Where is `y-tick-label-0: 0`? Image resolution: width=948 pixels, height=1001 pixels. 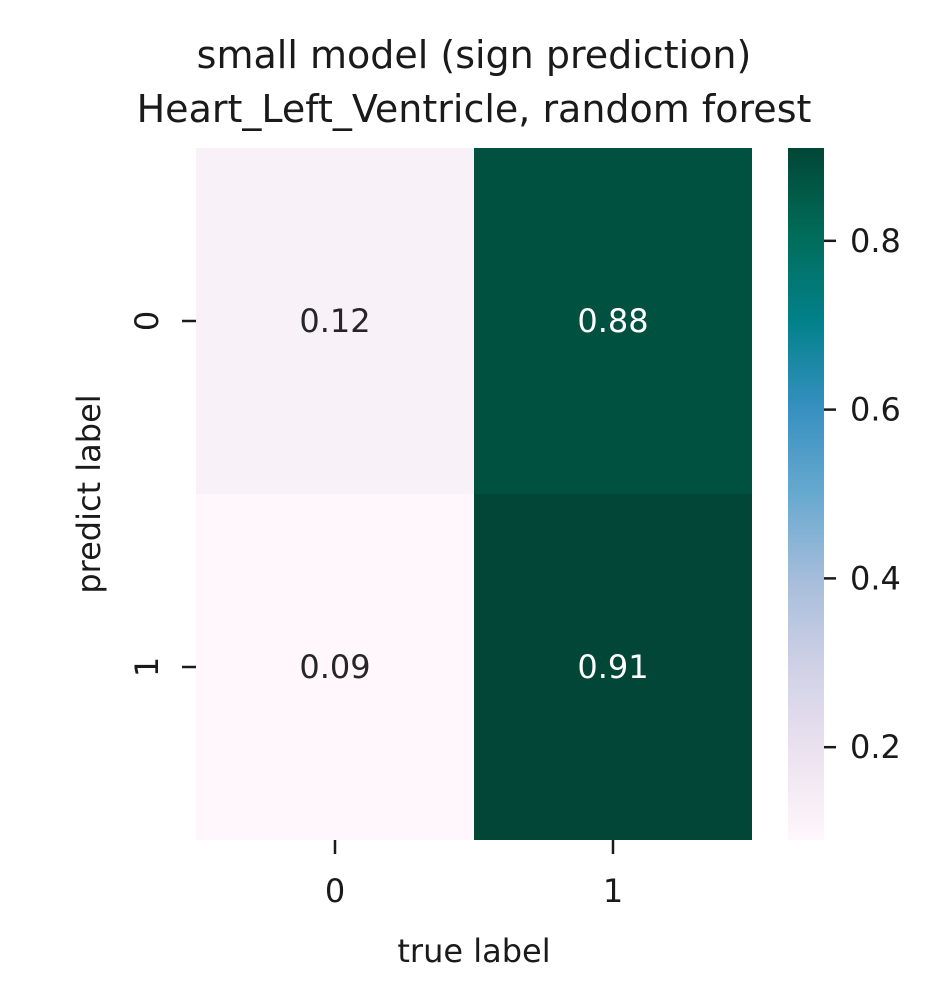
y-tick-label-0: 0 is located at coordinates (147, 321).